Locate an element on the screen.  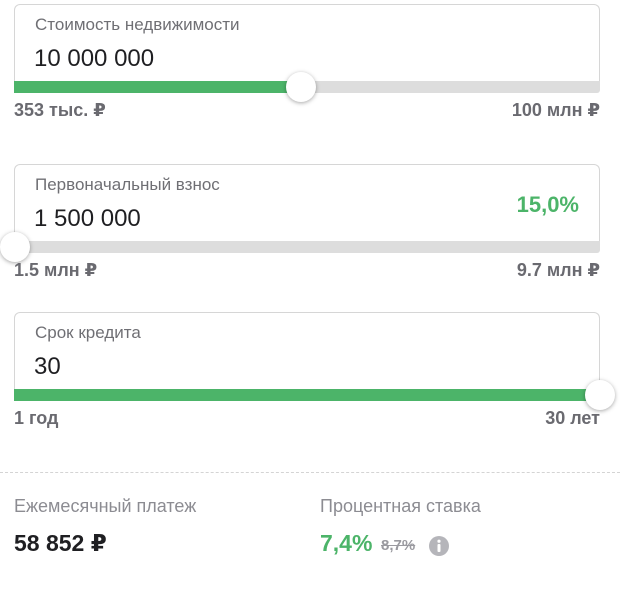
down-payment-percent: 15,0% is located at coordinates (547, 204).